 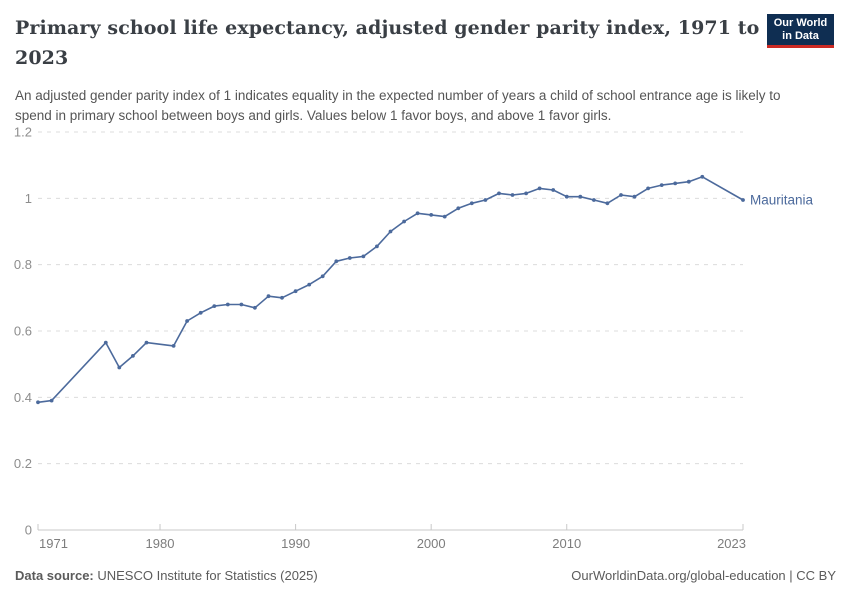 What do you see at coordinates (23, 331) in the screenshot?
I see `y-axis-tick-label: 0.6` at bounding box center [23, 331].